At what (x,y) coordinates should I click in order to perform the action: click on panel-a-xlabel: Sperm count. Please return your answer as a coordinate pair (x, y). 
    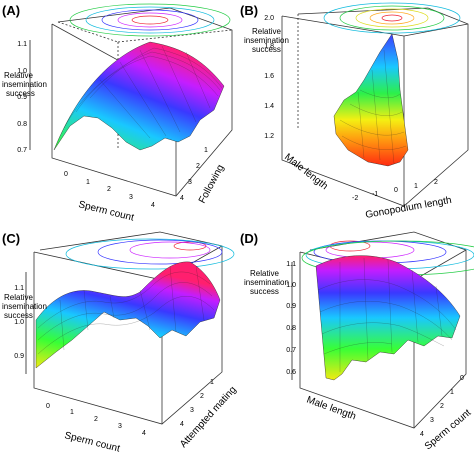
    Looking at the image, I should click on (106, 211).